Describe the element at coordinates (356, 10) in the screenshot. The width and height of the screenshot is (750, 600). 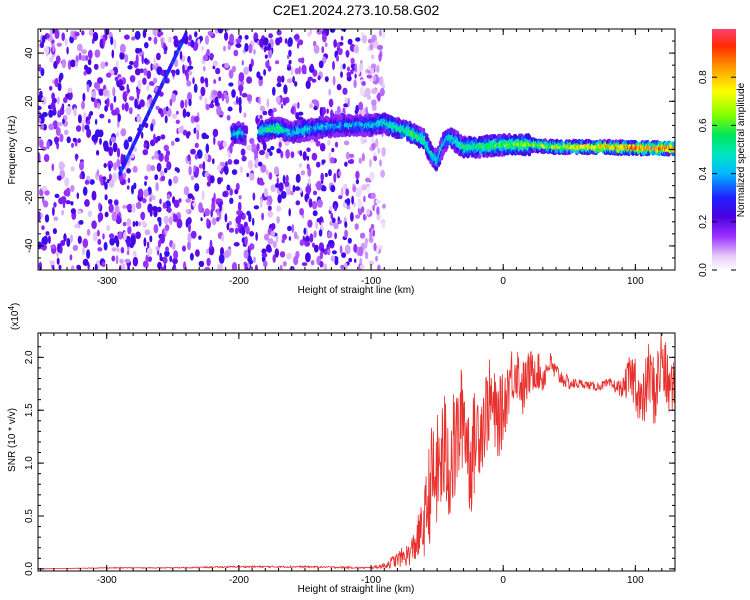
I see `figure-title: C2E1.2024.273.10.58.G02` at that location.